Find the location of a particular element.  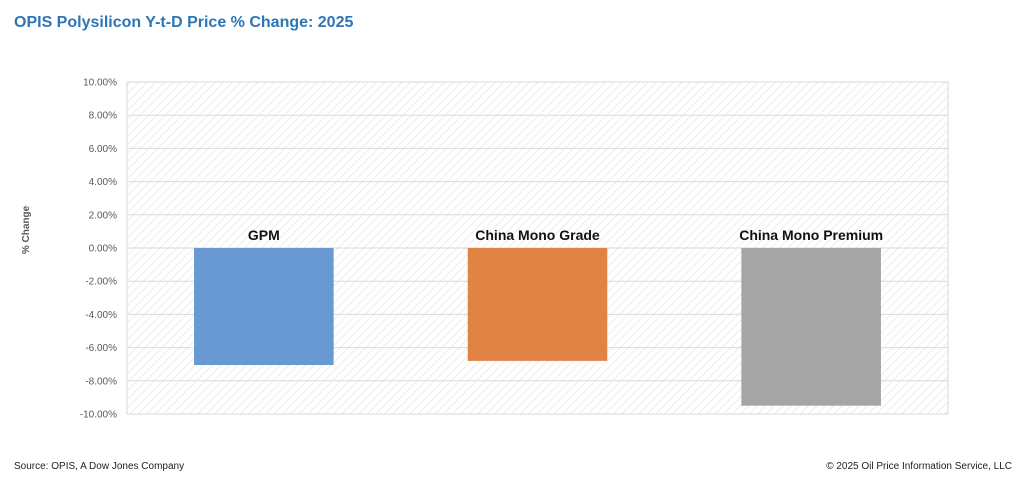

y-tick-label: -6.00% is located at coordinates (101, 348).